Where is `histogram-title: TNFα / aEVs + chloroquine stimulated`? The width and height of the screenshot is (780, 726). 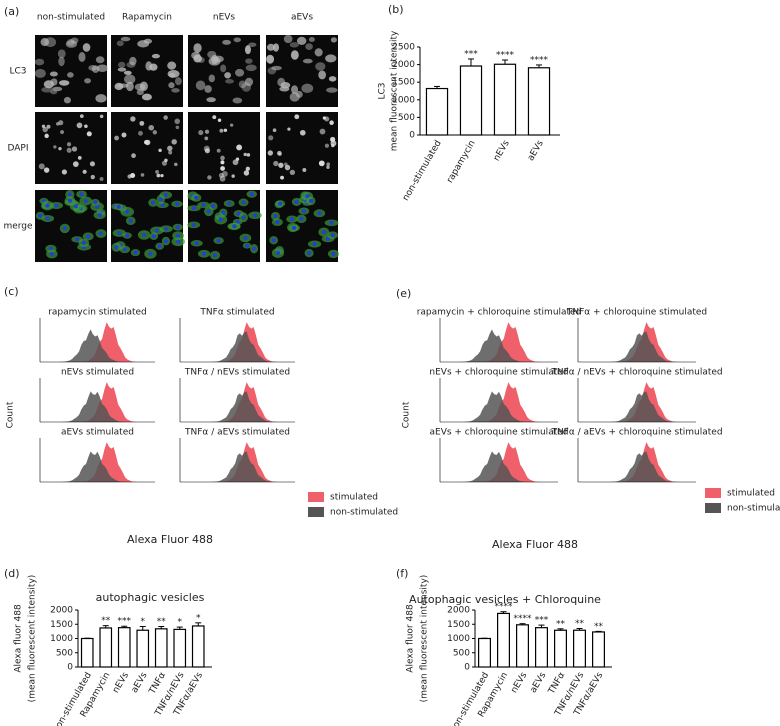 histogram-title: TNFα / aEVs + chloroquine stimulated is located at coordinates (636, 433).